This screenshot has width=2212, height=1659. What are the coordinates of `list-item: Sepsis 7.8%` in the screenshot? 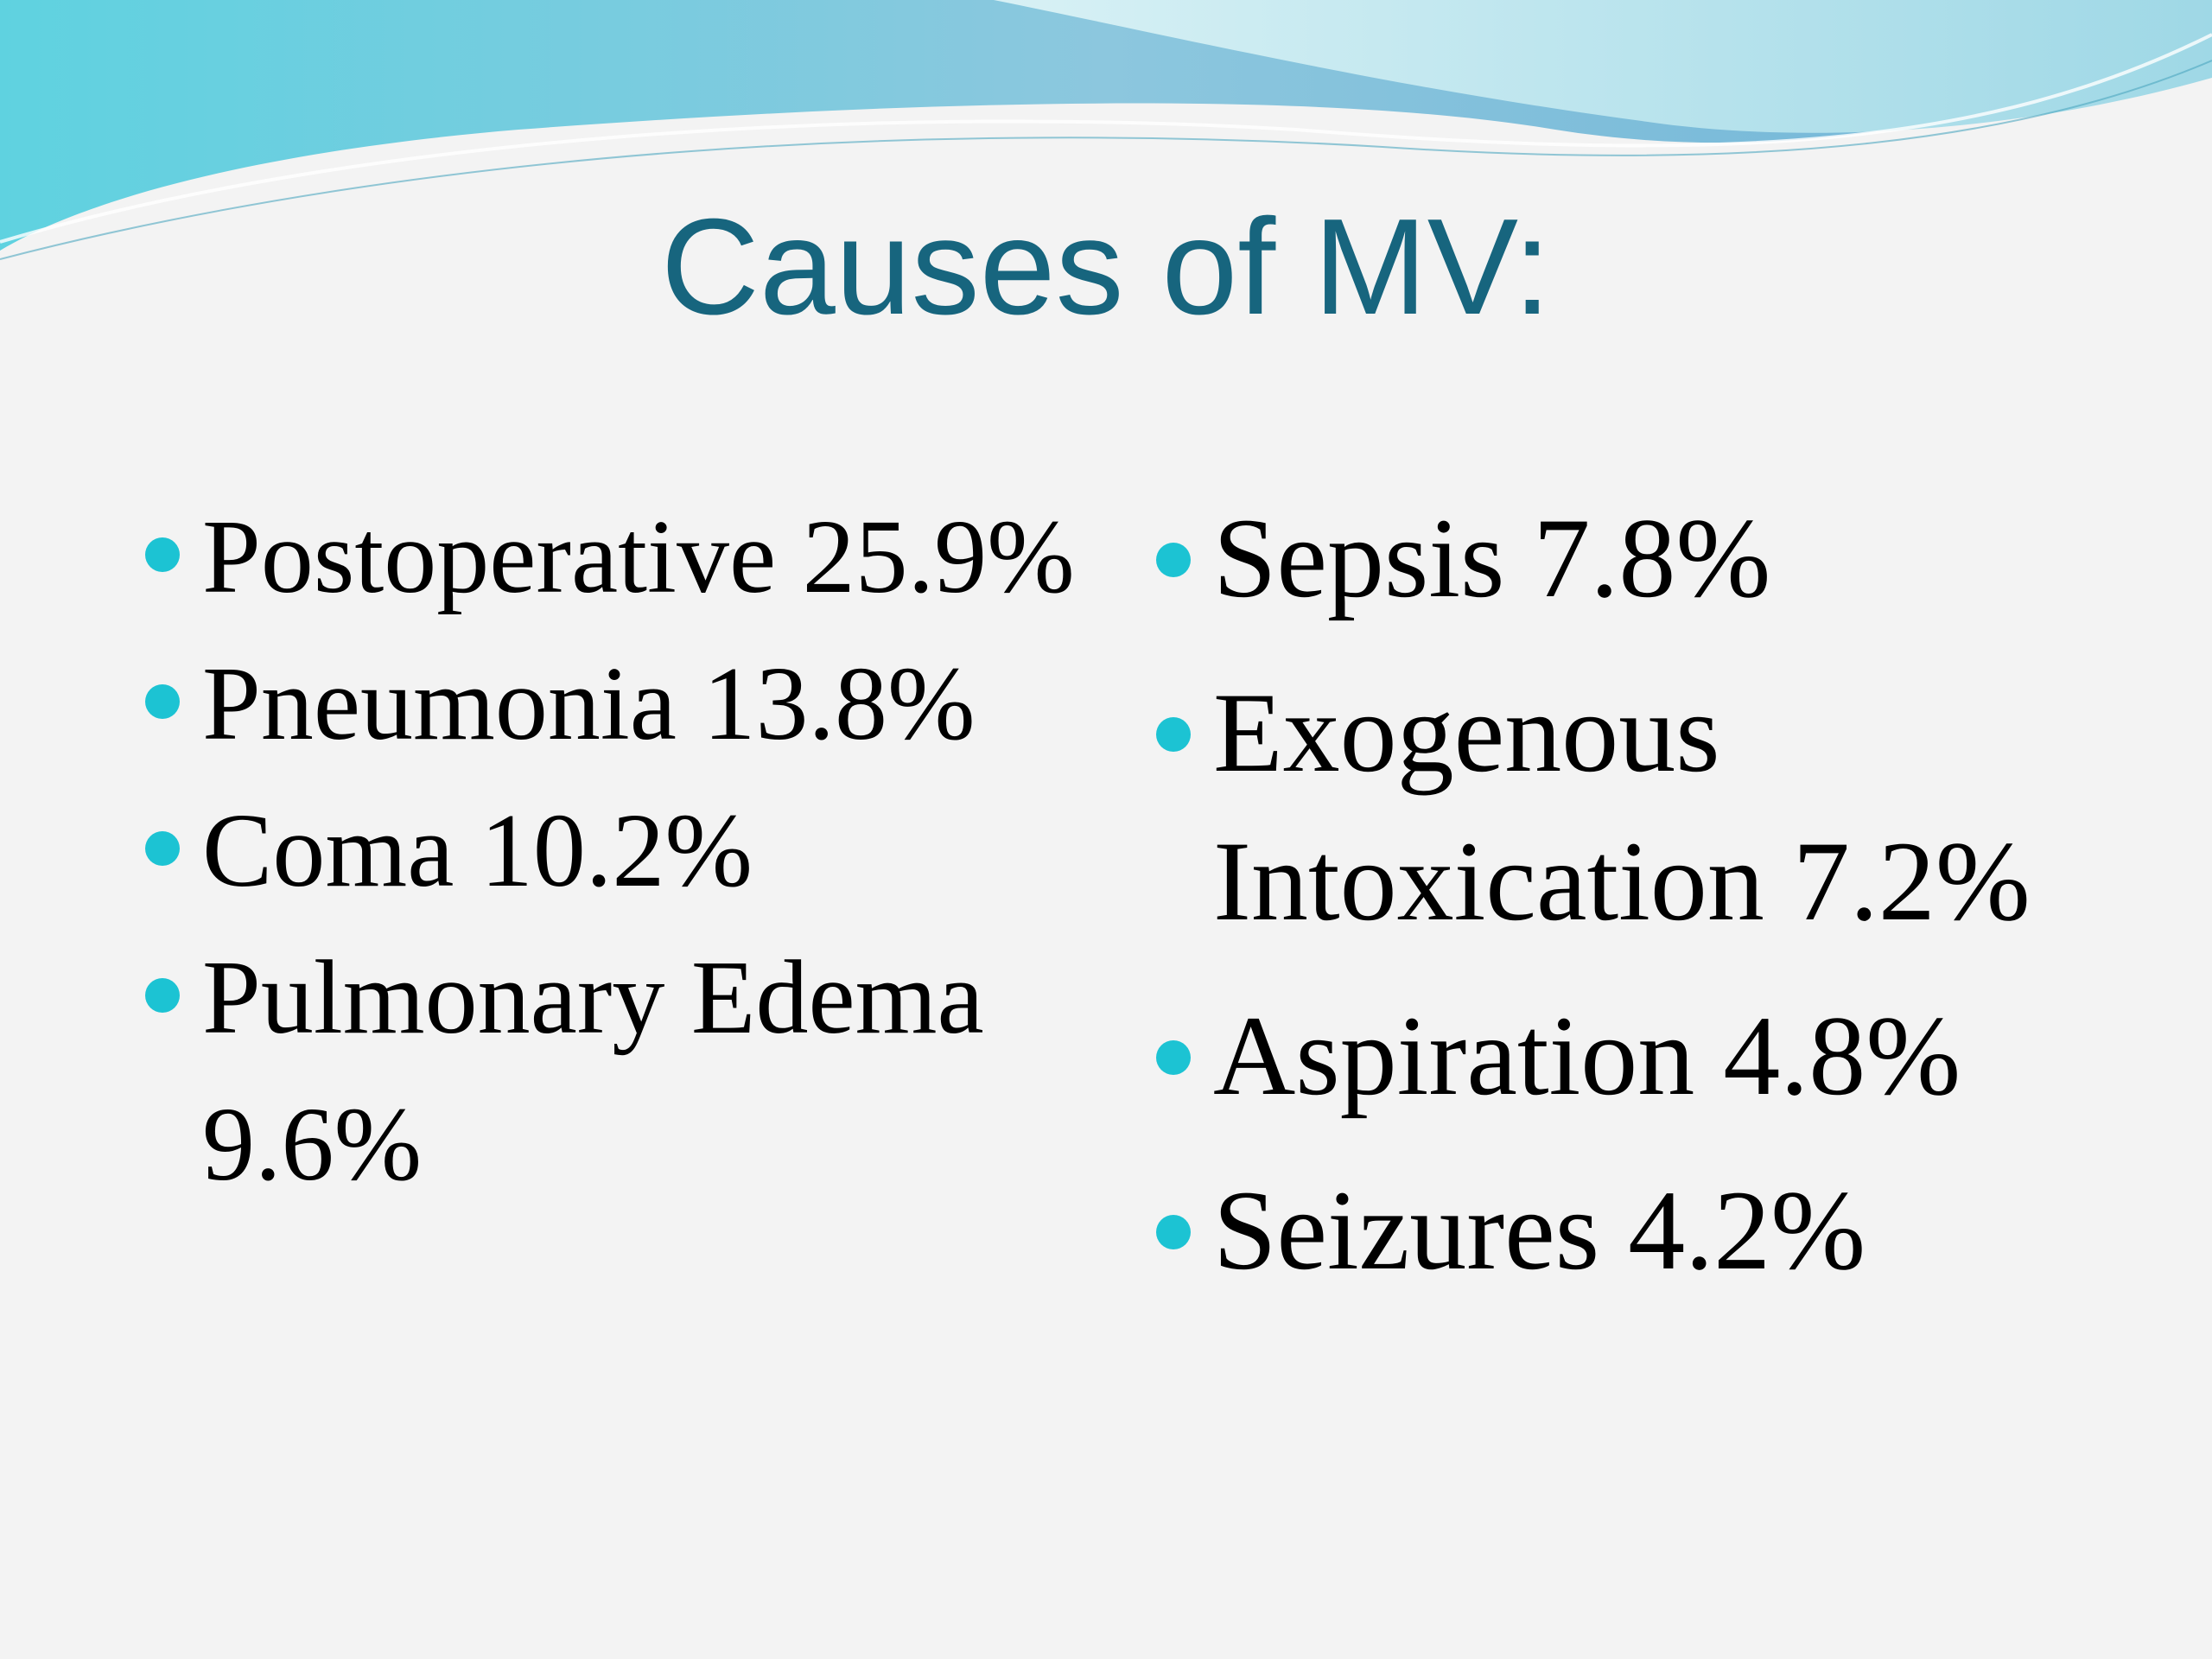 It's located at (1615, 558).